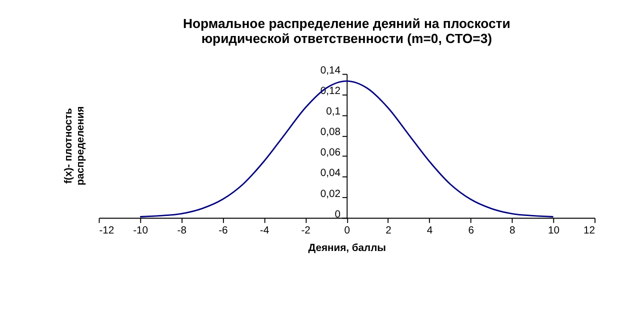 This screenshot has height=312, width=619. What do you see at coordinates (347, 230) in the screenshot?
I see `x-tick-label: 0` at bounding box center [347, 230].